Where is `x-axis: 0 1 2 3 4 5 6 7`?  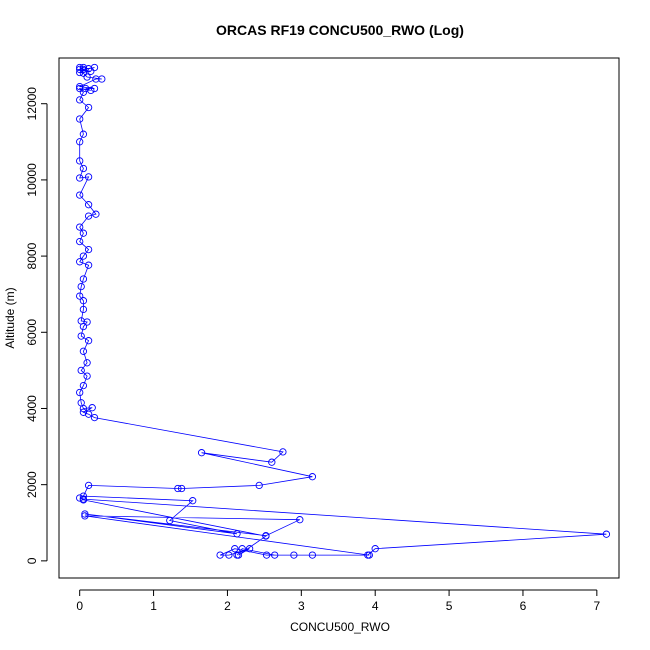
x-axis: 0 1 2 3 4 5 6 7 is located at coordinates (338, 601).